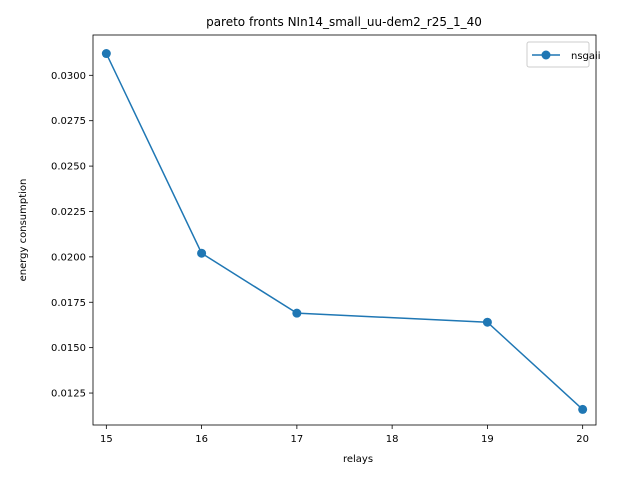  What do you see at coordinates (68, 394) in the screenshot?
I see `y-tick-label: 0.0125` at bounding box center [68, 394].